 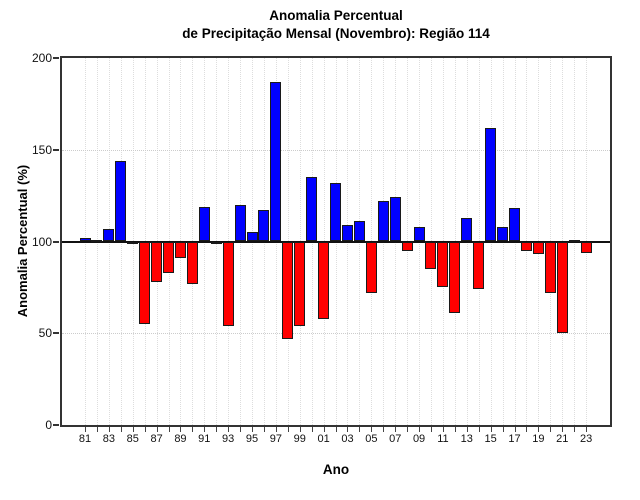 What do you see at coordinates (45, 333) in the screenshot?
I see `y-axis-tick-label: 50` at bounding box center [45, 333].